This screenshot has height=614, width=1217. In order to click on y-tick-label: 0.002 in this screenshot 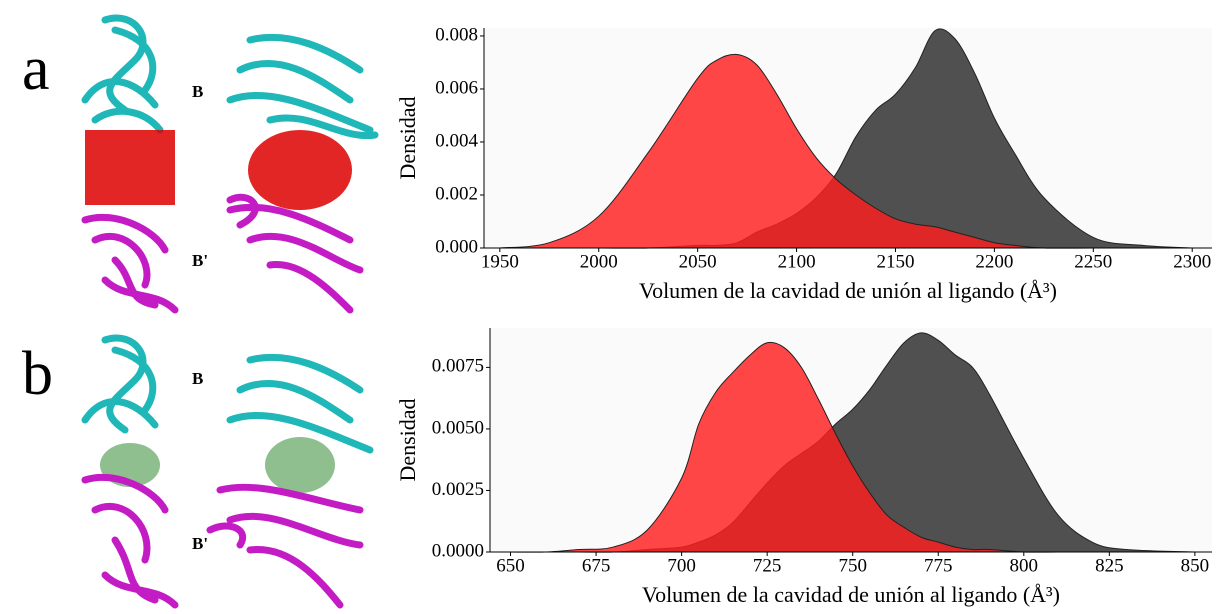, I will do `click(456, 193)`.